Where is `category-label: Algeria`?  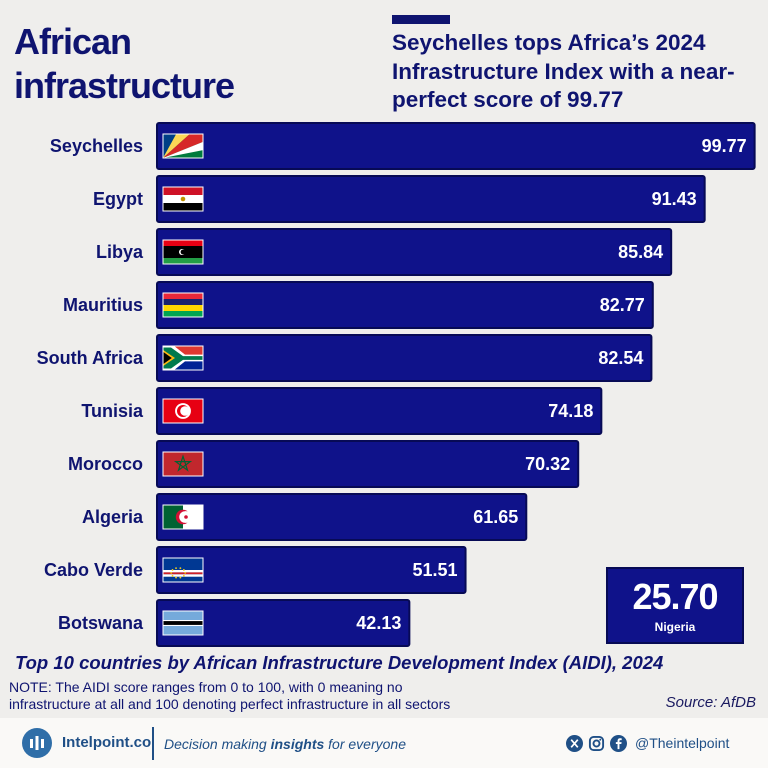 category-label: Algeria is located at coordinates (113, 517).